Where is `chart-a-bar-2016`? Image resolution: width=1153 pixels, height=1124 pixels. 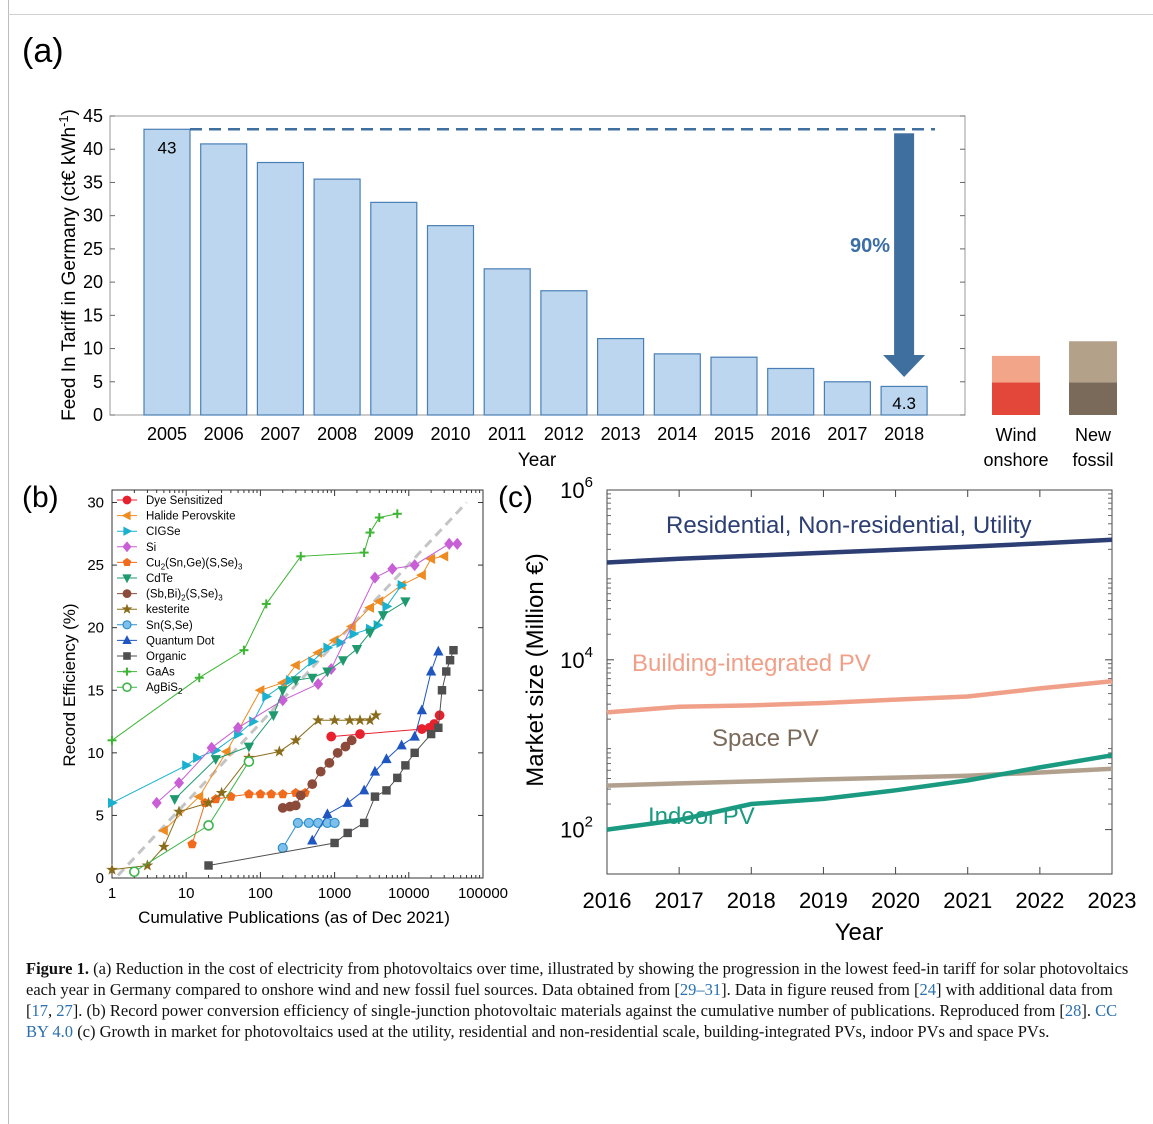 chart-a-bar-2016 is located at coordinates (791, 391).